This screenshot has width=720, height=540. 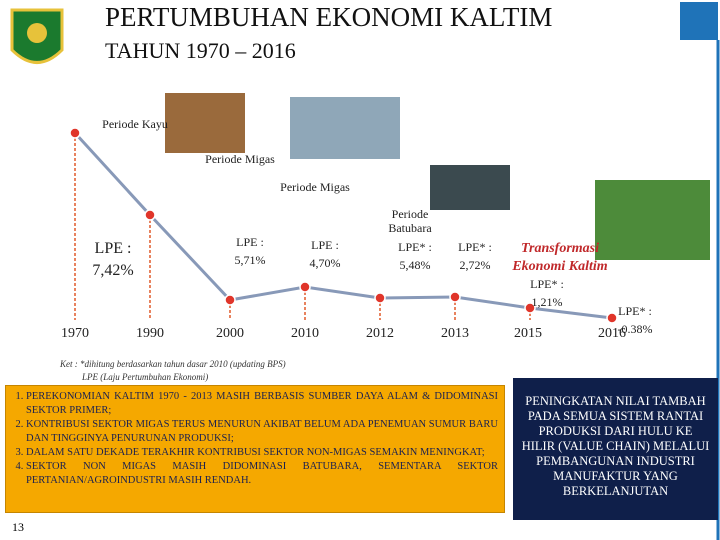 What do you see at coordinates (145, 377) in the screenshot?
I see `note: LPE (Laju Pertumbuhan Ekonomi)` at bounding box center [145, 377].